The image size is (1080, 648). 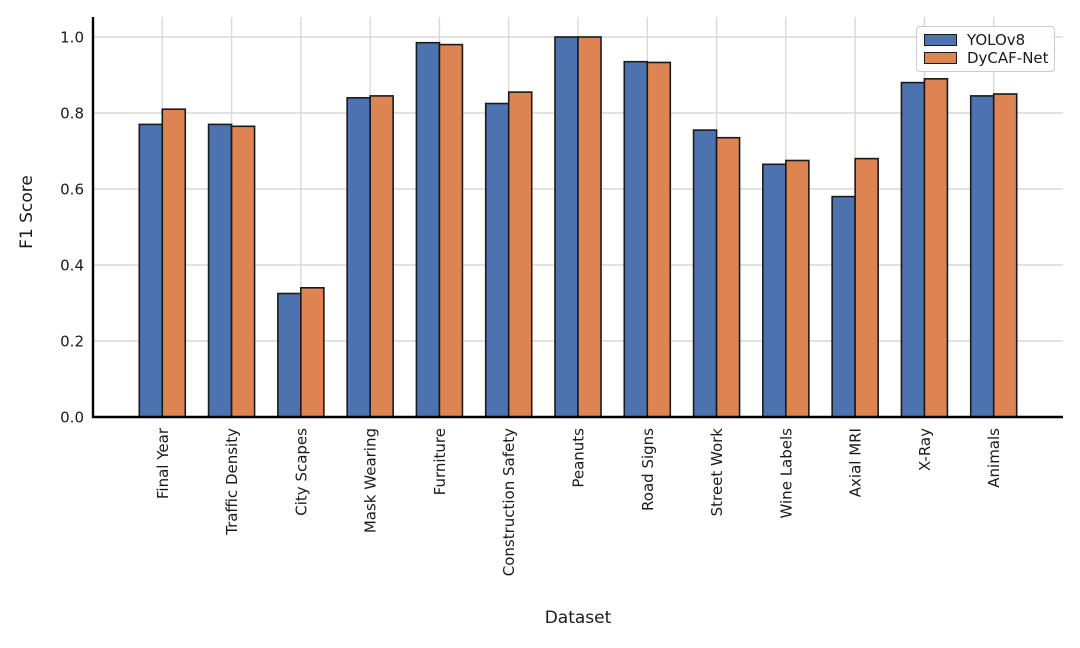 What do you see at coordinates (994, 458) in the screenshot?
I see `x-tick-label-12: Animals` at bounding box center [994, 458].